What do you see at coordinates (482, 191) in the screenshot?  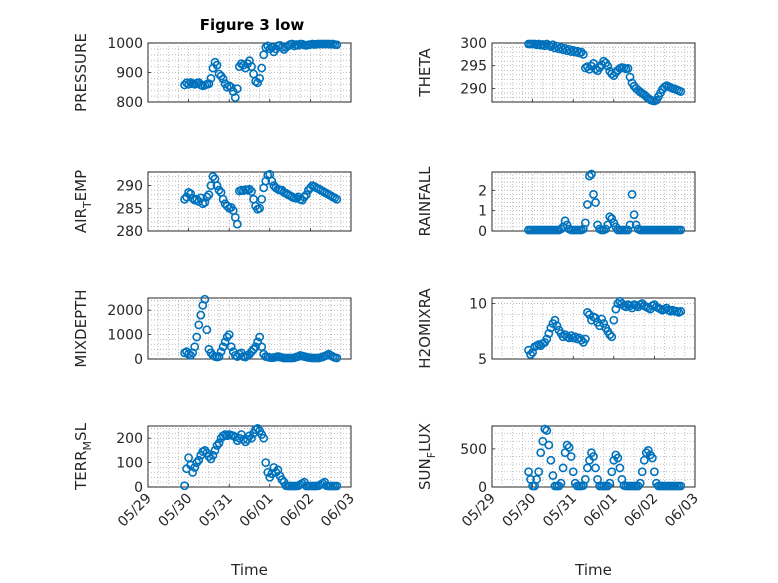 I see `y-tick-label: 2` at bounding box center [482, 191].